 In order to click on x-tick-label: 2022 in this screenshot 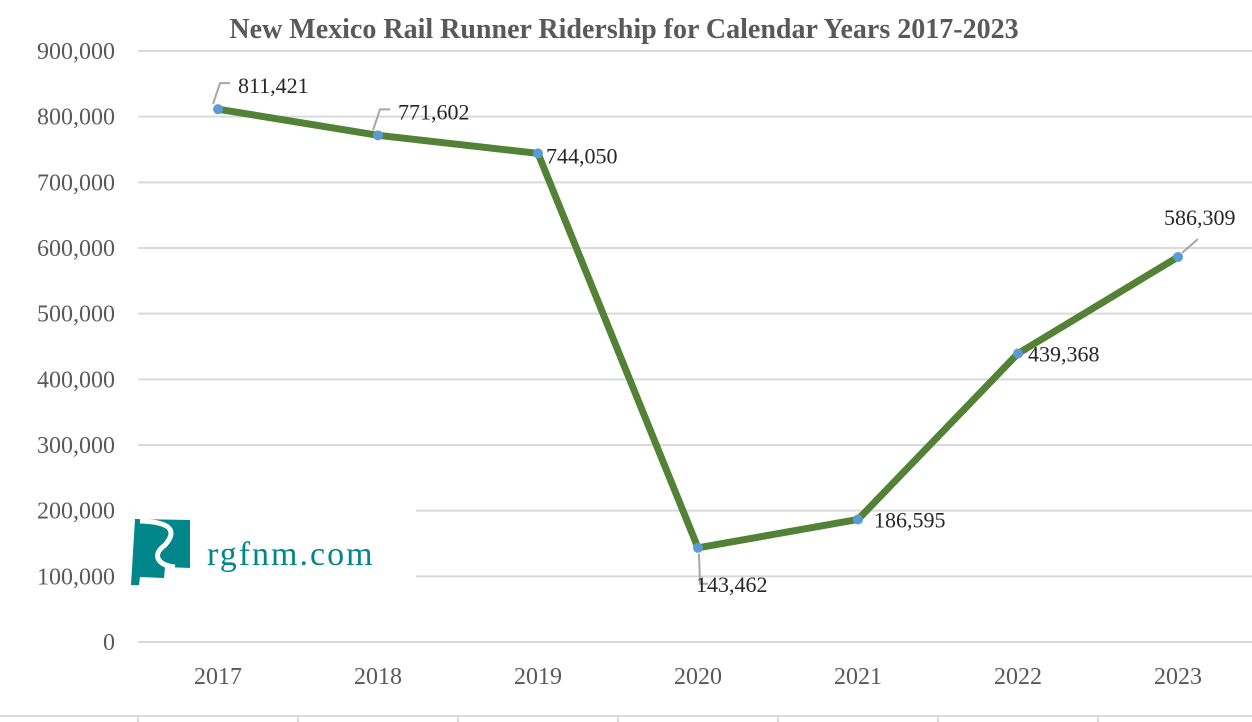, I will do `click(1018, 677)`.